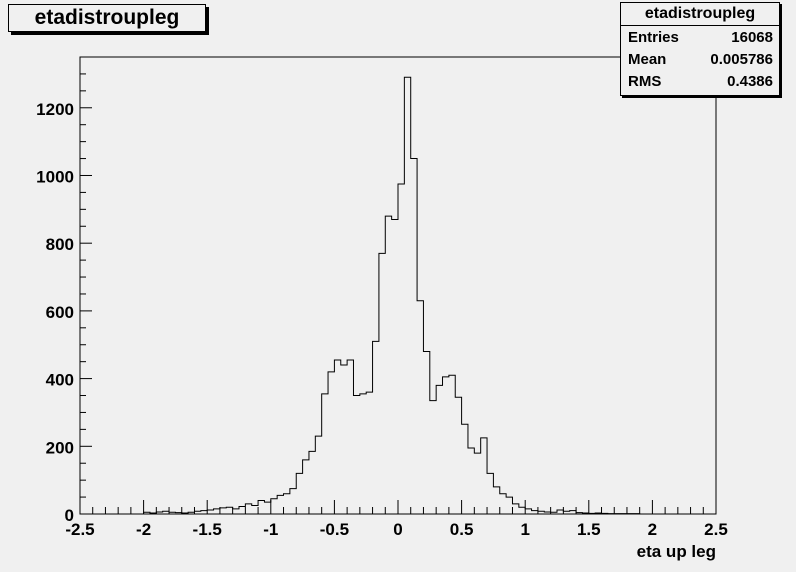  I want to click on stats-row-entries: Entries 16068, so click(700, 37).